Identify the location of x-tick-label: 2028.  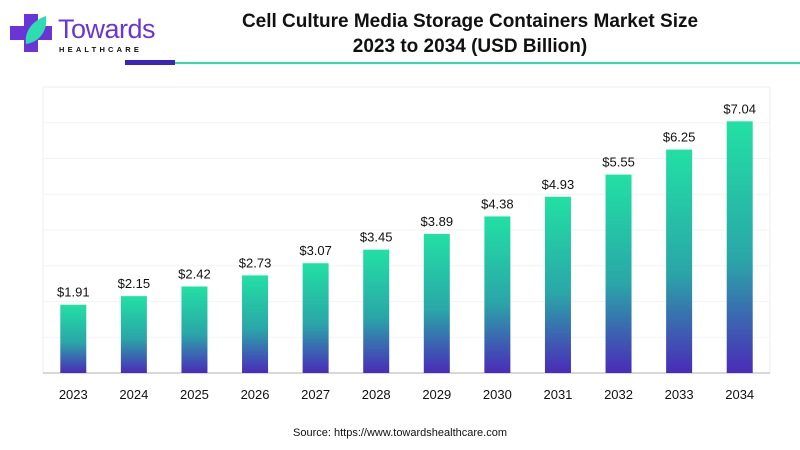
(376, 394).